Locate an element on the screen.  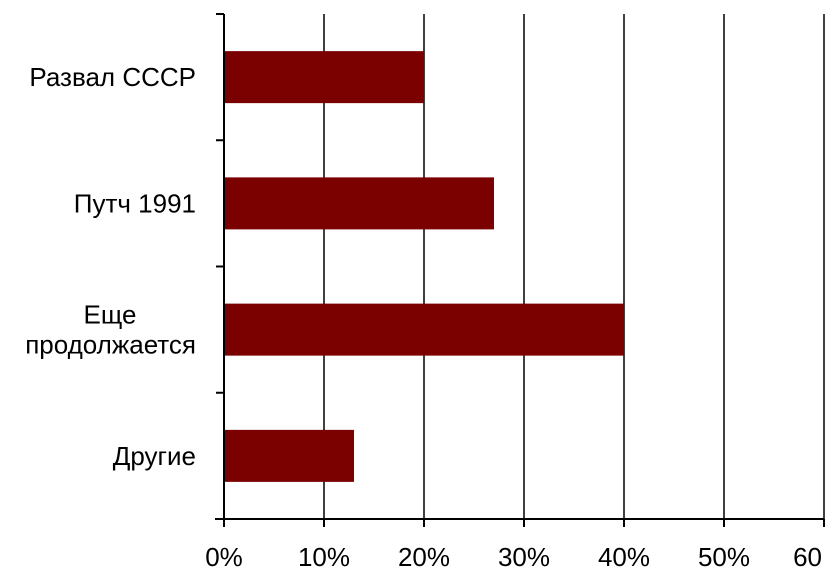
x-tick-labels: 0% 10% 20% 30% 40% 50% 60 is located at coordinates (513, 557).